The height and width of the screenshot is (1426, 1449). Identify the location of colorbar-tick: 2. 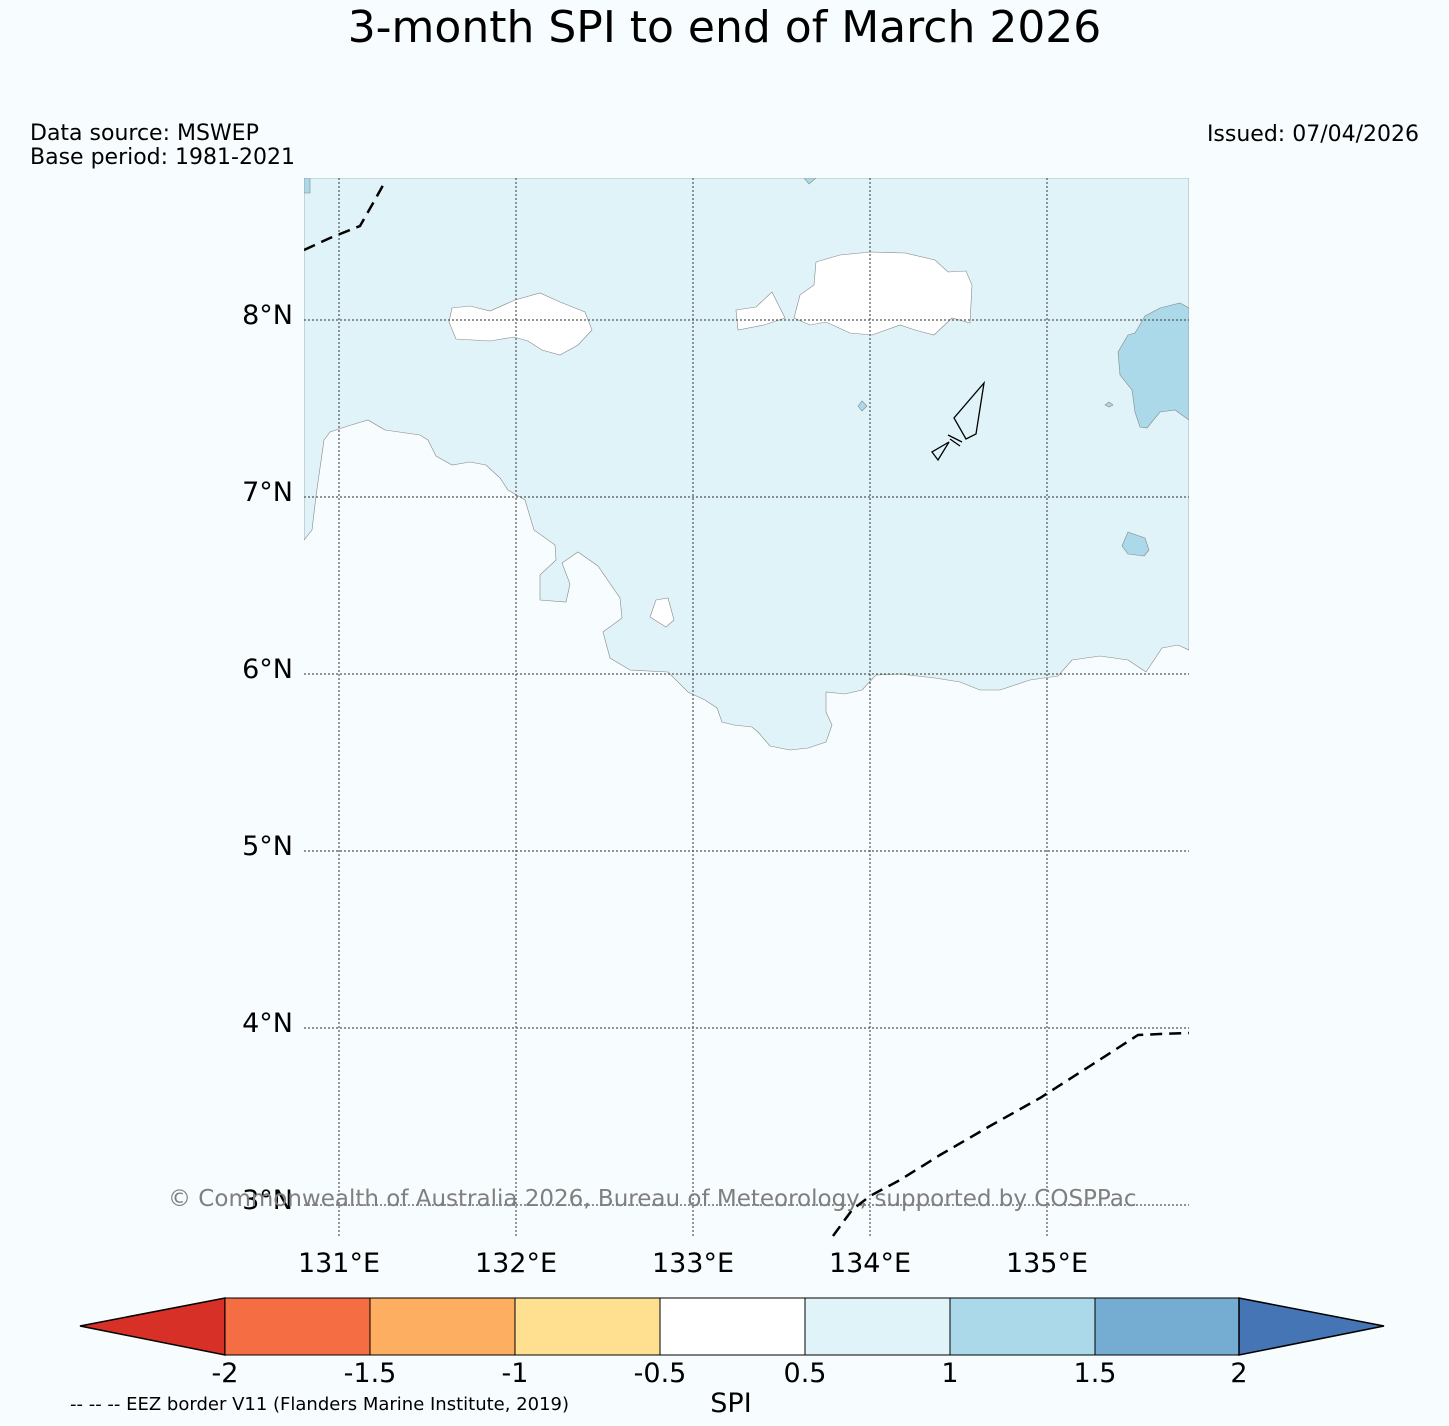
(1239, 1373).